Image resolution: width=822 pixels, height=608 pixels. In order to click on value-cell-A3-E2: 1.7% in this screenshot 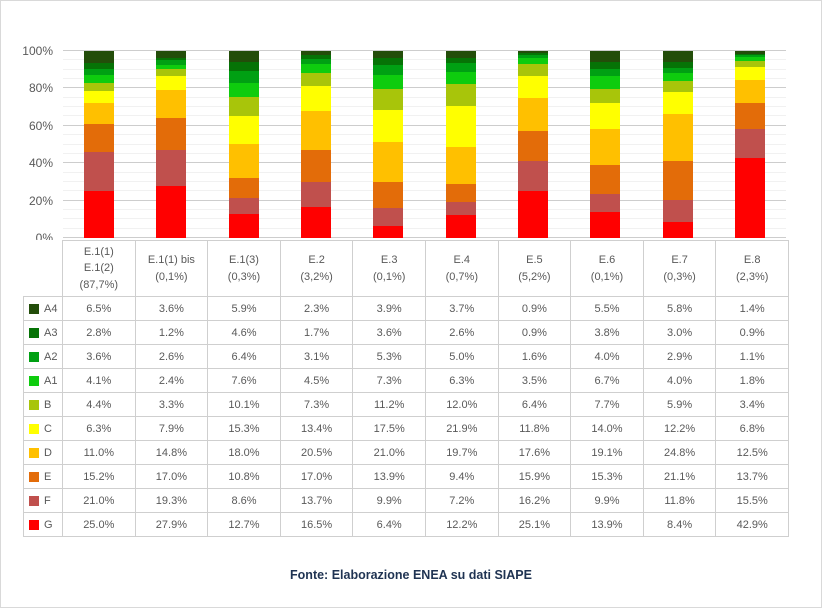, I will do `click(317, 333)`.